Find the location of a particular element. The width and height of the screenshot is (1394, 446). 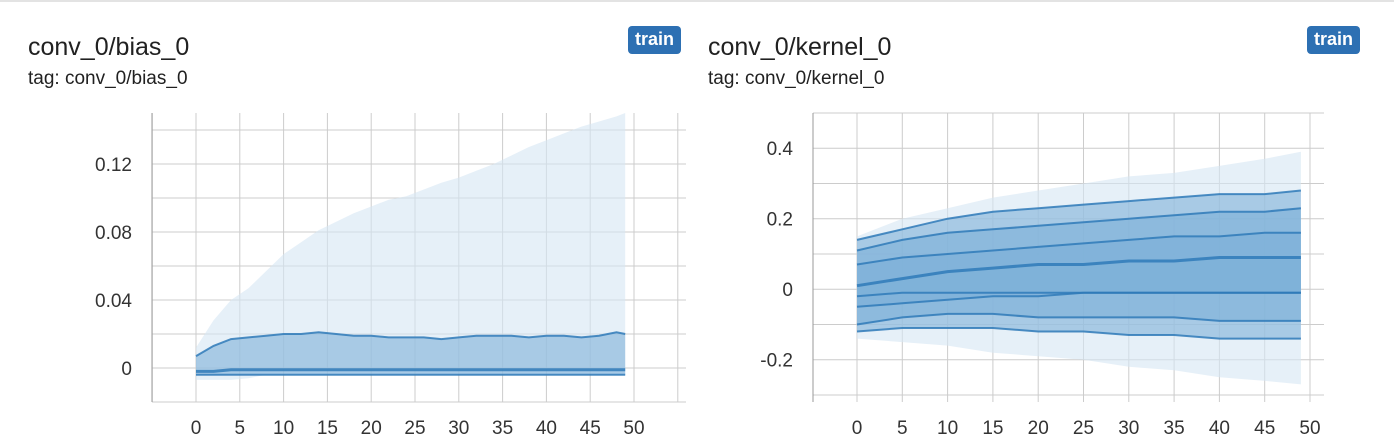

series-line-band_3_lower is located at coordinates (1078, 333).